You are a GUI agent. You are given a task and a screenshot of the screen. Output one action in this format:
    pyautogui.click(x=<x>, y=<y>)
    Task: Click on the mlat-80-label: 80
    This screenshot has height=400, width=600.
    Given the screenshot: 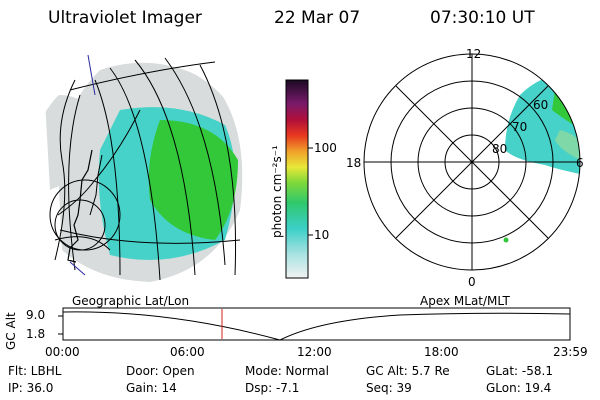 What is the action you would take?
    pyautogui.click(x=500, y=149)
    